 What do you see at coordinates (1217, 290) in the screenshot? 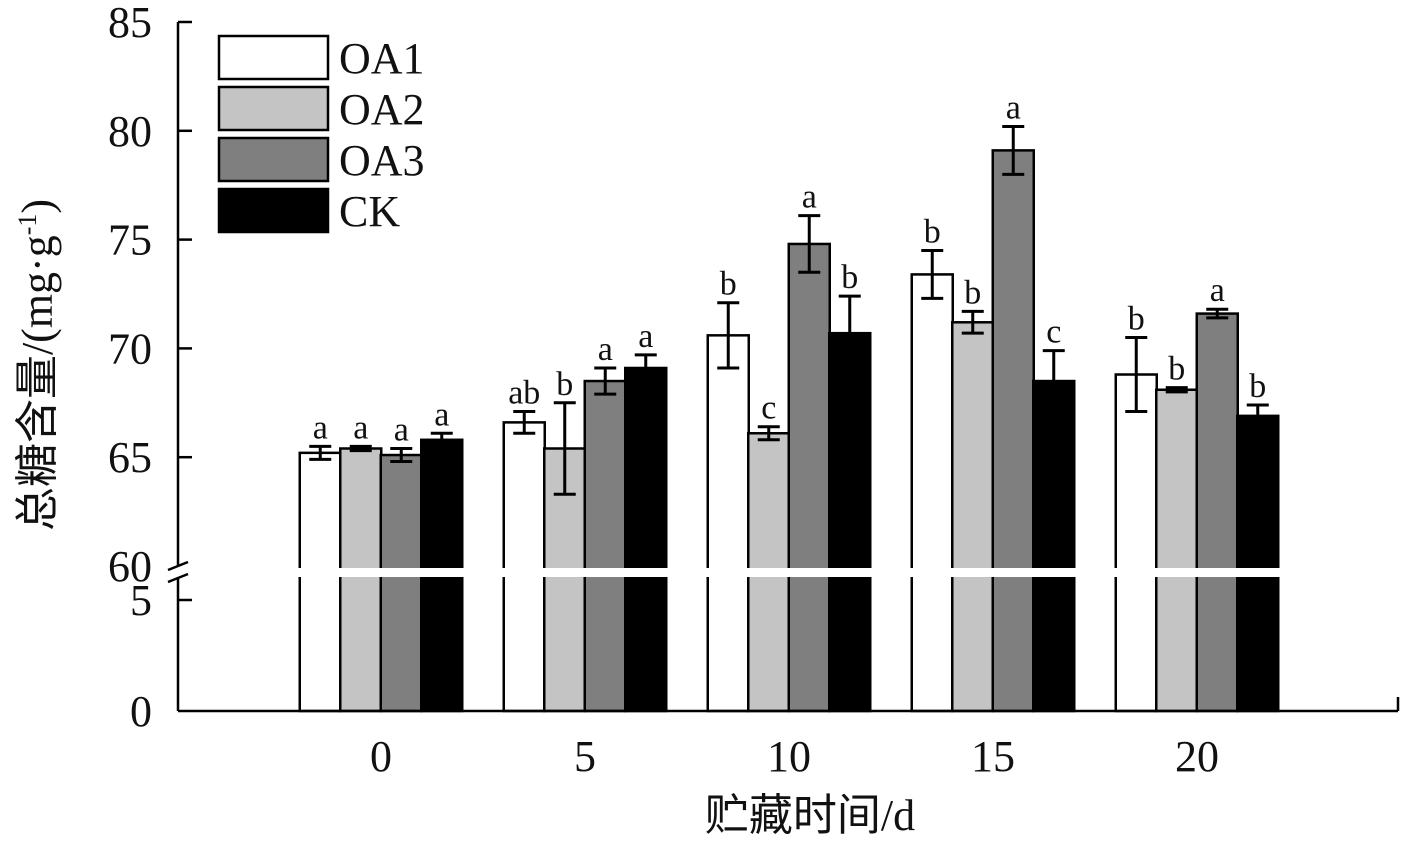
I see `significance-letter-oa3-day-20: a` at bounding box center [1217, 290].